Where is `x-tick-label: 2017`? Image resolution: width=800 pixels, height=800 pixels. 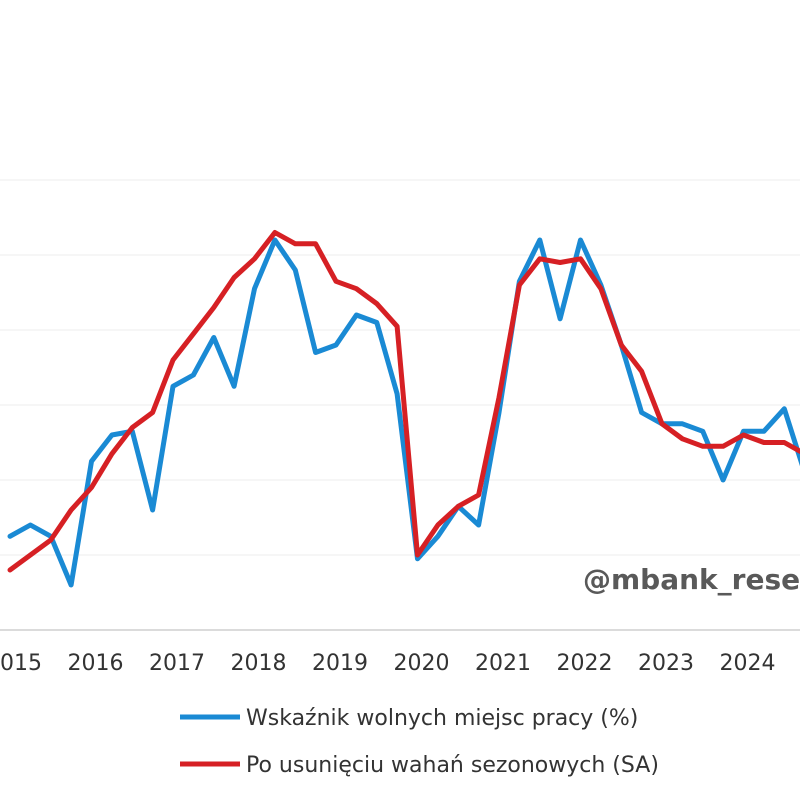 x-tick-label: 2017 is located at coordinates (177, 663).